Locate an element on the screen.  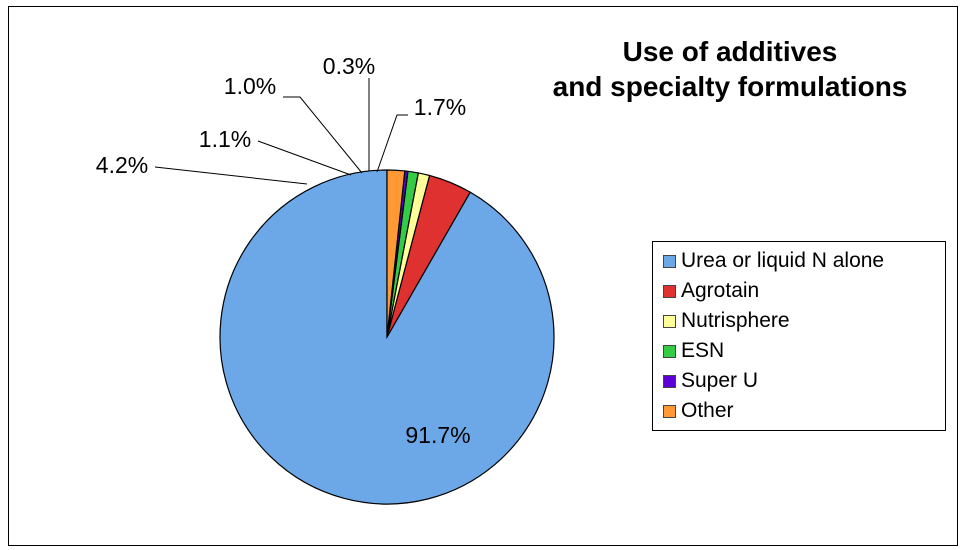
legend-swatch-esn is located at coordinates (669, 351).